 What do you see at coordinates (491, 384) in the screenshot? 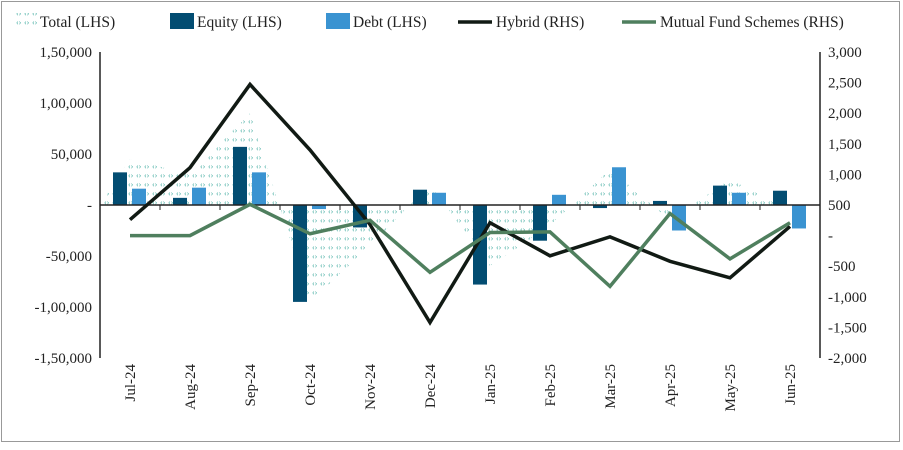
I see `x-tick-label: Jan-25` at bounding box center [491, 384].